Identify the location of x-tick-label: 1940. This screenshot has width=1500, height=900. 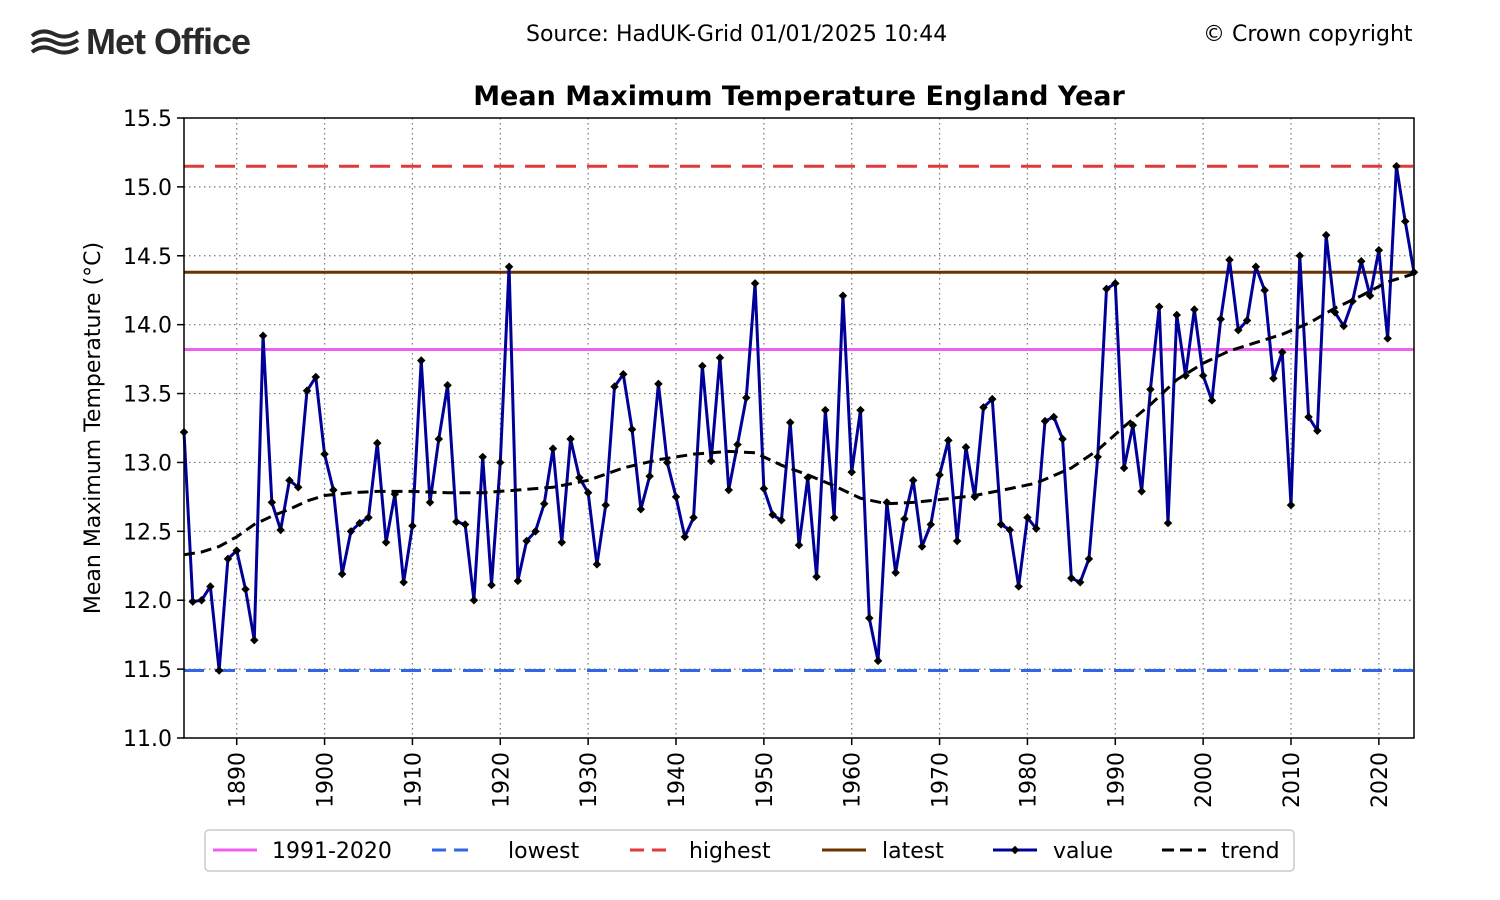
(677, 780).